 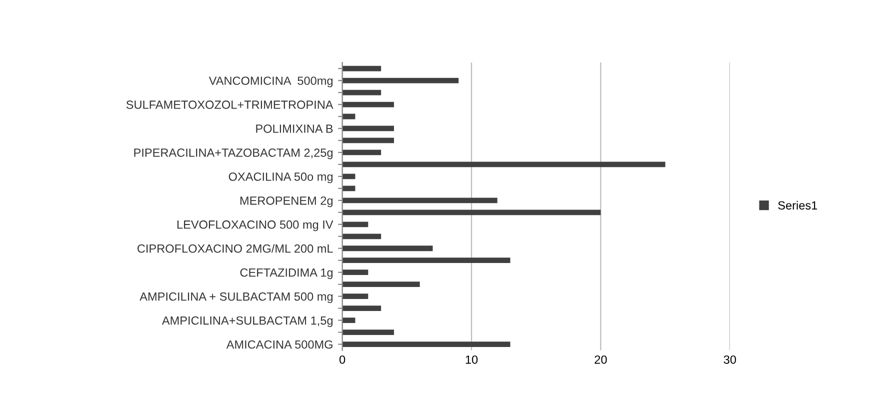 What do you see at coordinates (280, 178) in the screenshot?
I see `y-tick-label: OXACILINA 50o mg` at bounding box center [280, 178].